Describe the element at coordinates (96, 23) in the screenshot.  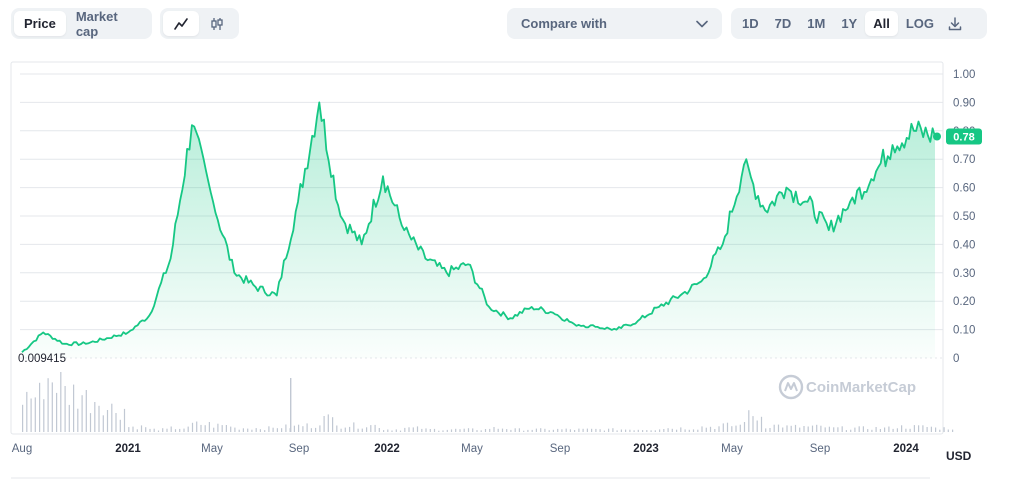
I see `tab-market-cap: Market cap` at that location.